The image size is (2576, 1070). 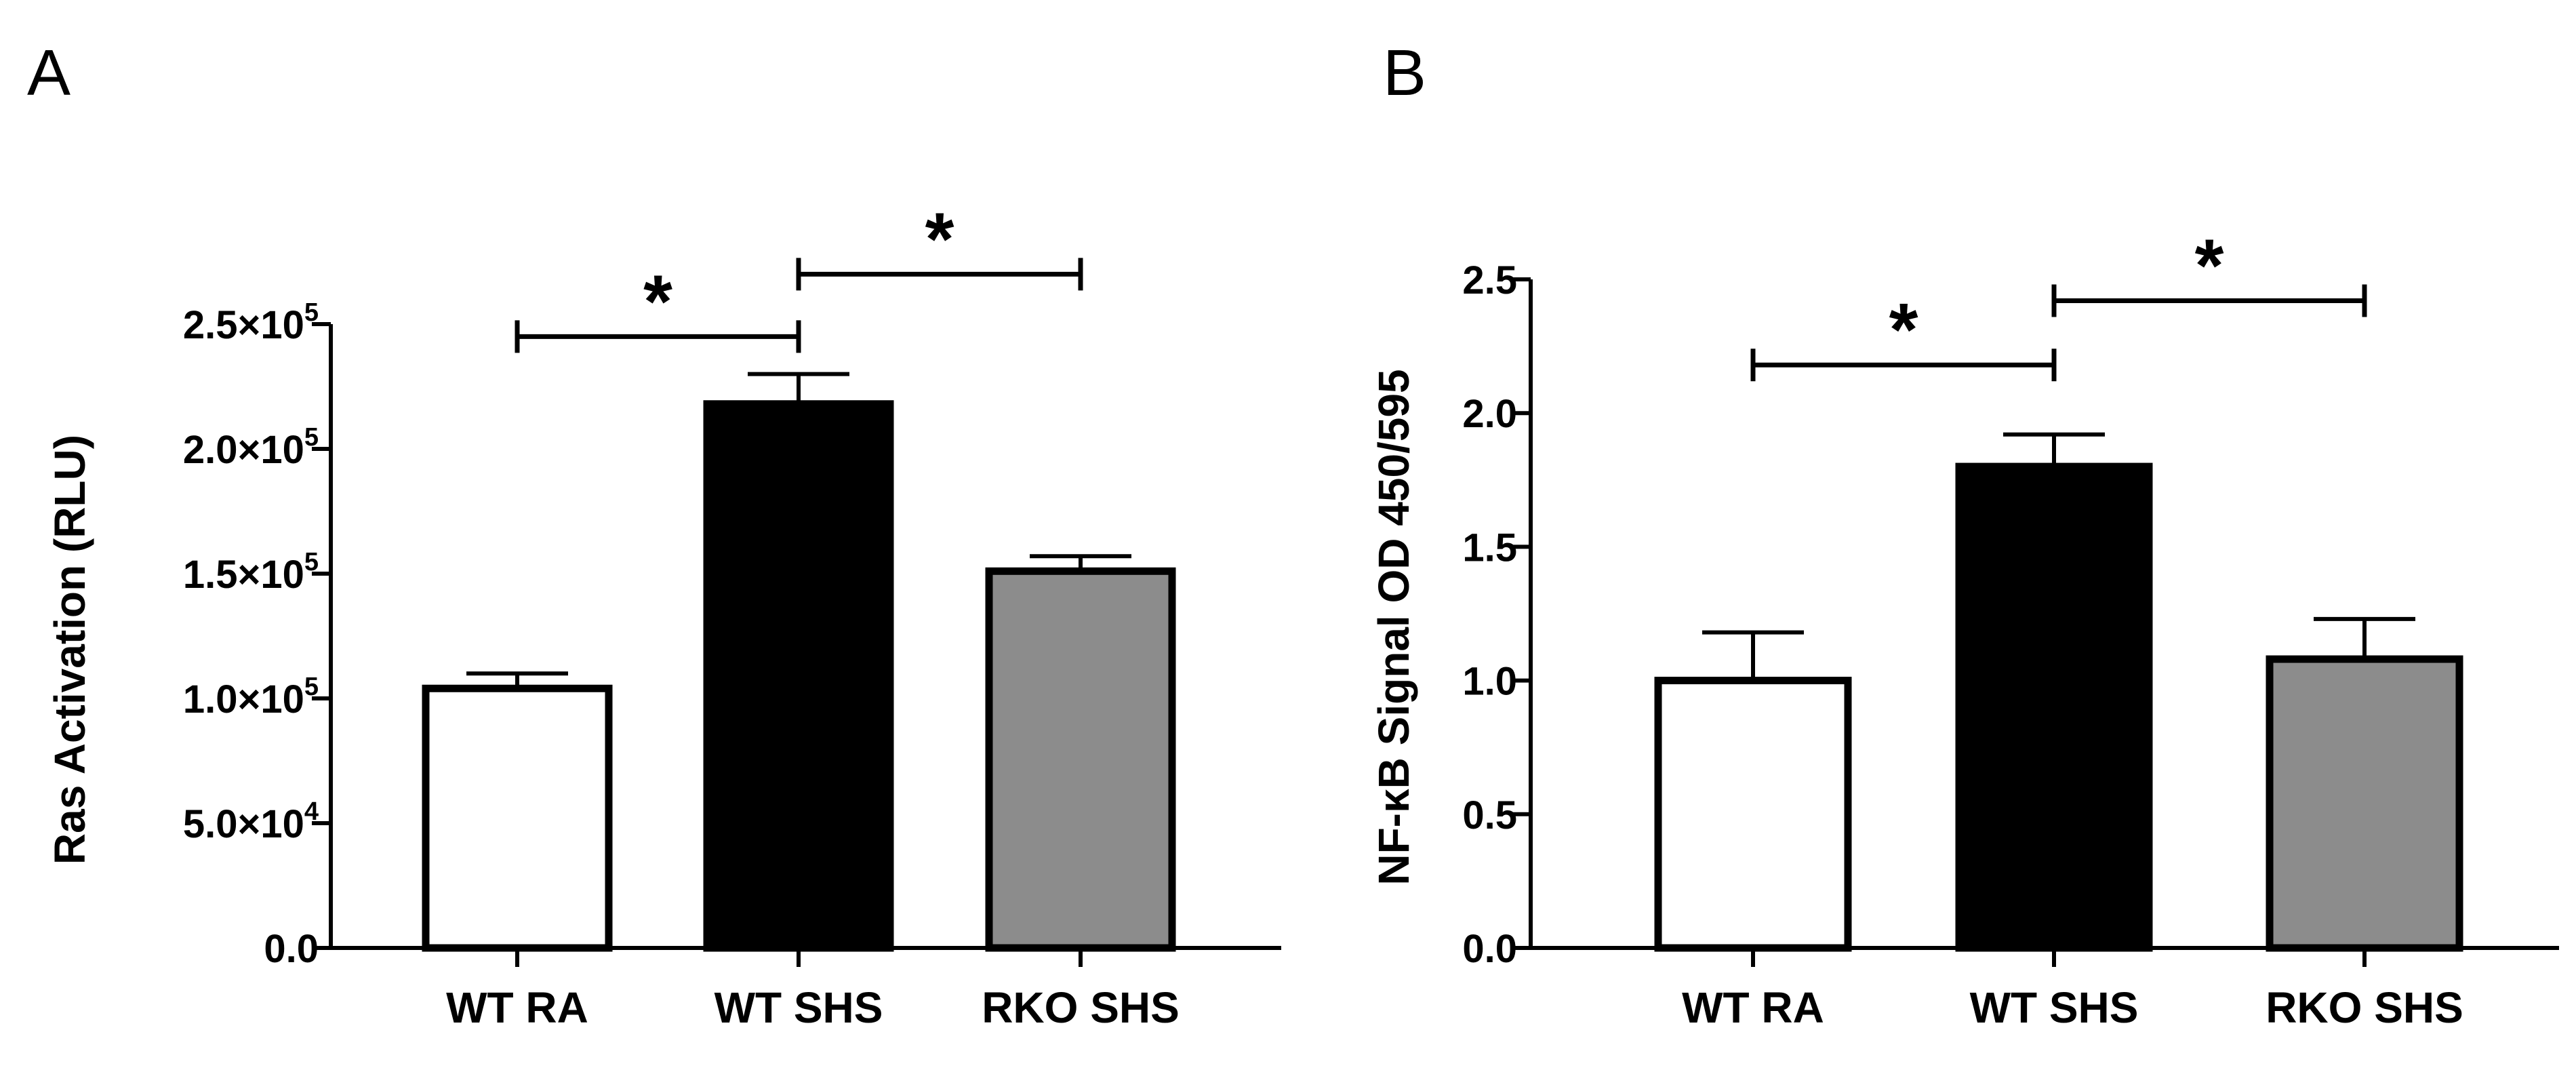 I want to click on panel-a-letter: A, so click(x=49, y=73).